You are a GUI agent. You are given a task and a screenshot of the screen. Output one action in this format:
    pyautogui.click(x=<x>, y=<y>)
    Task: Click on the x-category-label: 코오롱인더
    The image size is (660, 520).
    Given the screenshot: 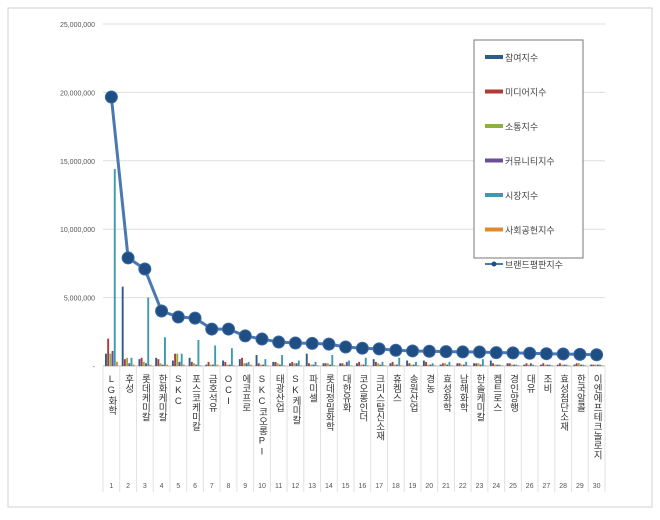 What is the action you would take?
    pyautogui.click(x=362, y=398)
    